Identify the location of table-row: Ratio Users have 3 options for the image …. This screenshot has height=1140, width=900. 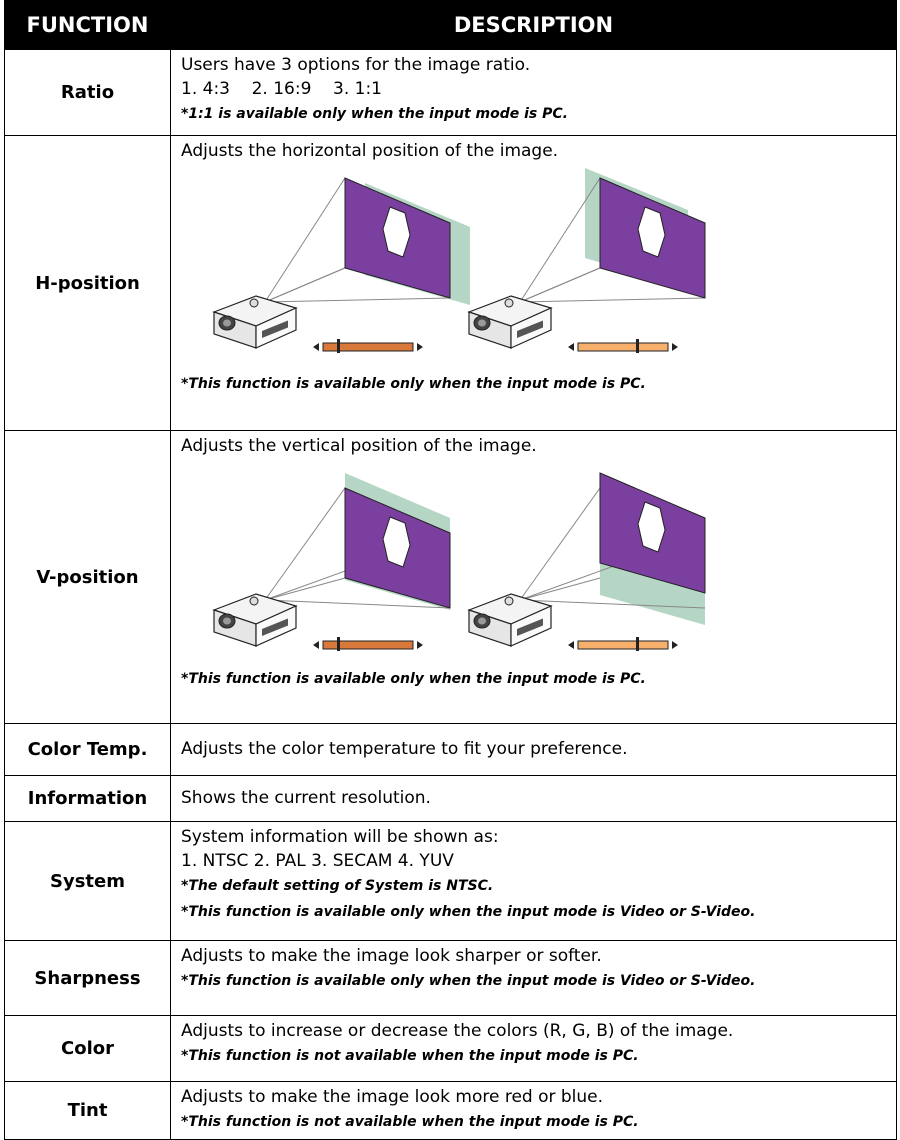
(450, 92).